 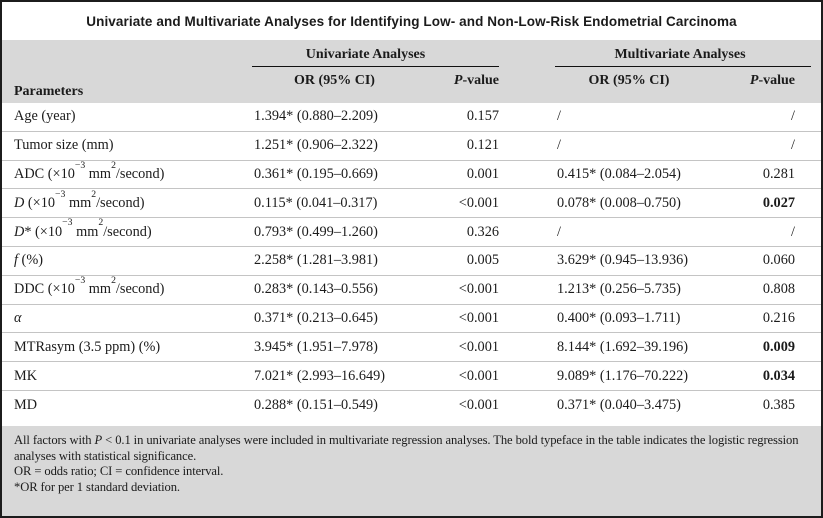 What do you see at coordinates (778, 289) in the screenshot?
I see `multi-p-cell: 0.808` at bounding box center [778, 289].